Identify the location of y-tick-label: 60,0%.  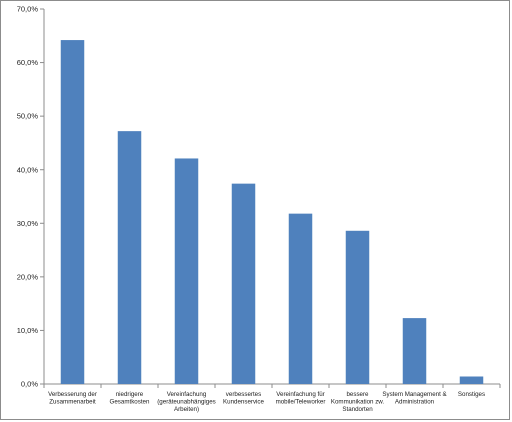
(28, 62).